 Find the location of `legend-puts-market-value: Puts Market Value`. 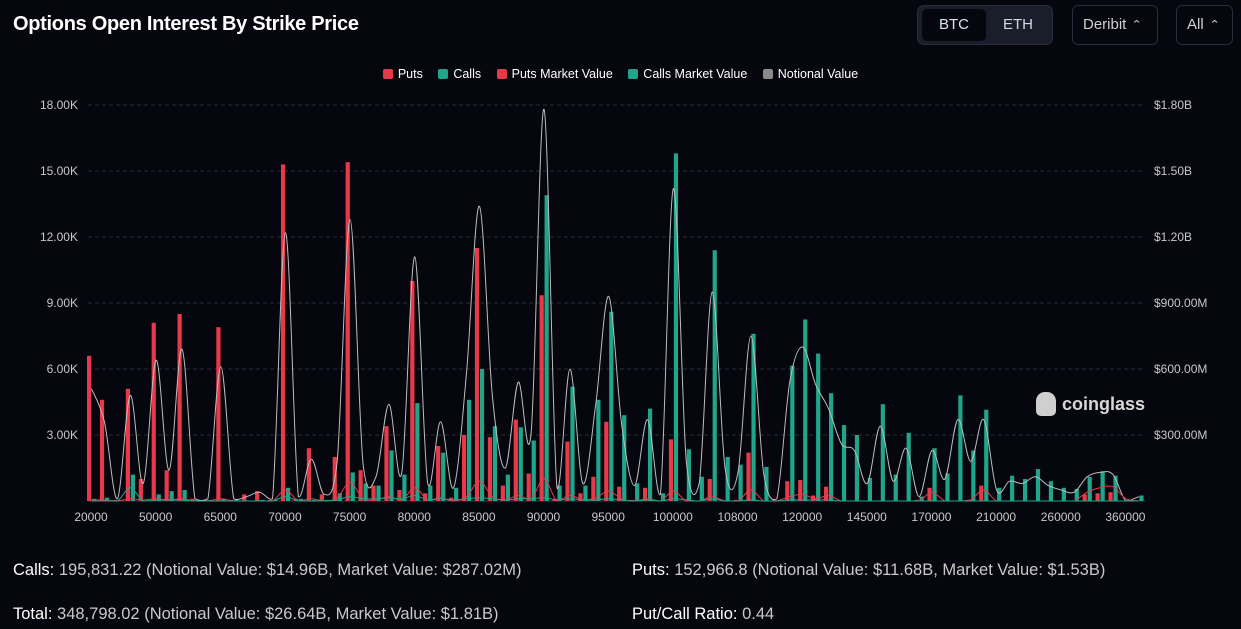

legend-puts-market-value: Puts Market Value is located at coordinates (554, 74).